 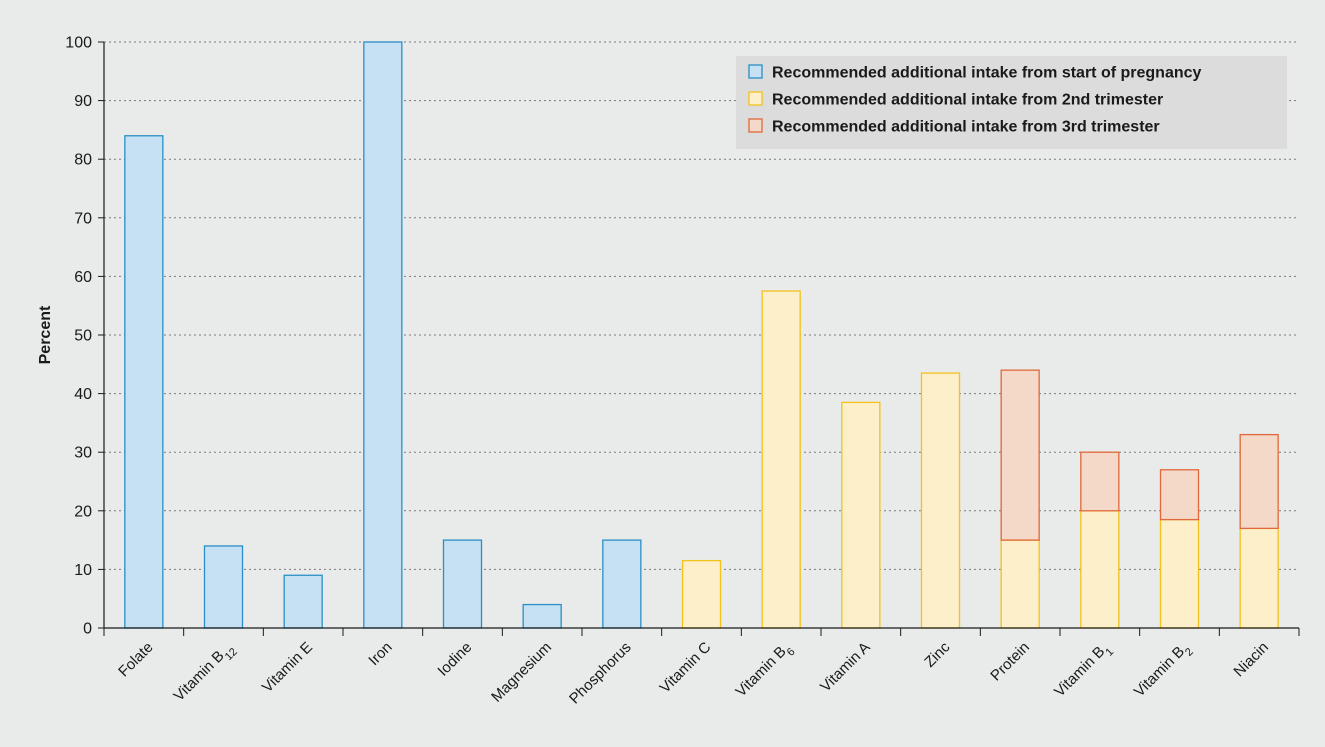 I want to click on y-tick-label: 90, so click(x=83, y=101).